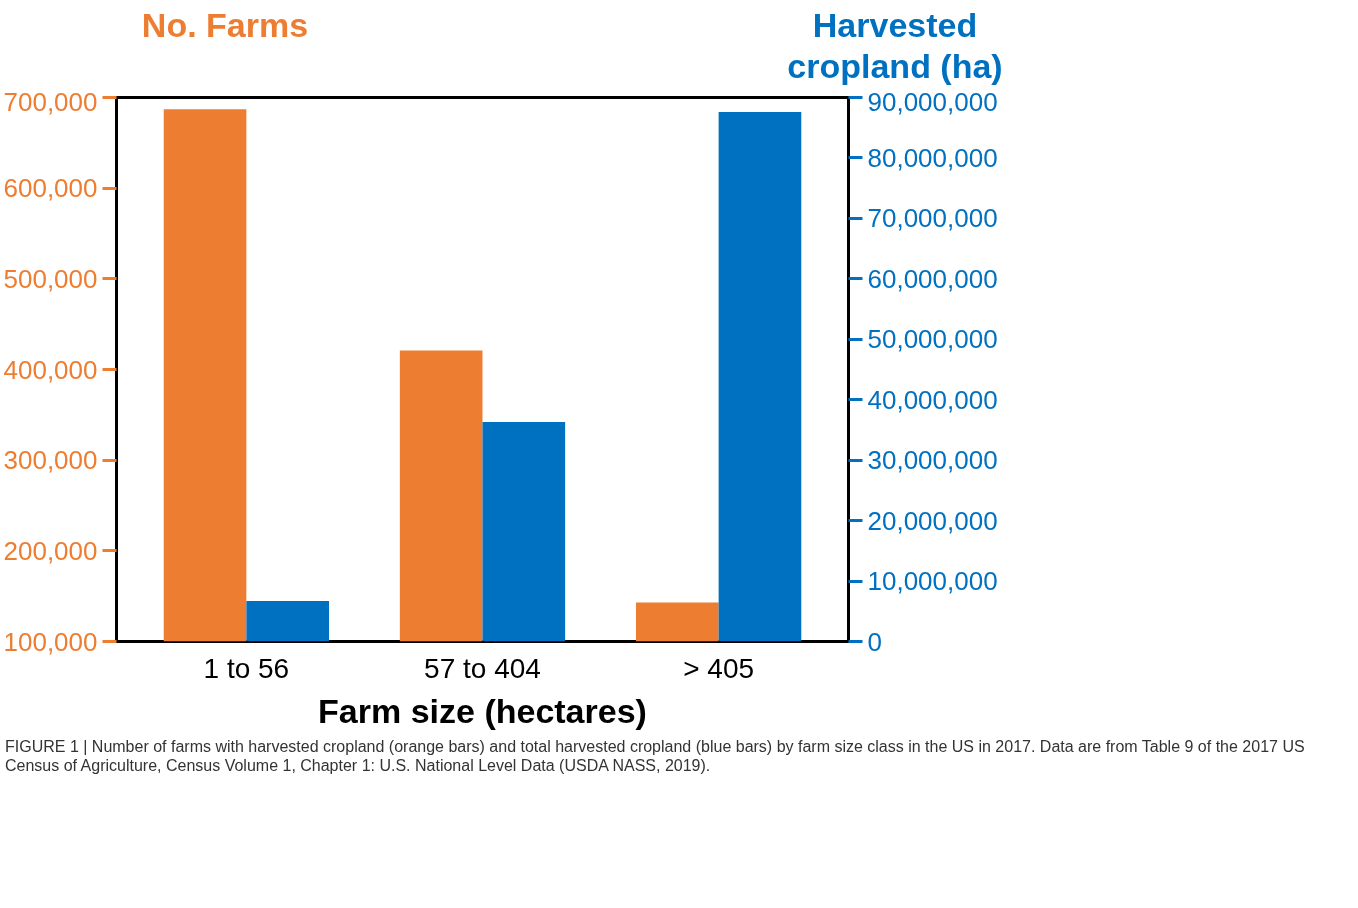  I want to click on x-tick-label: 1 to 56, so click(246, 668).